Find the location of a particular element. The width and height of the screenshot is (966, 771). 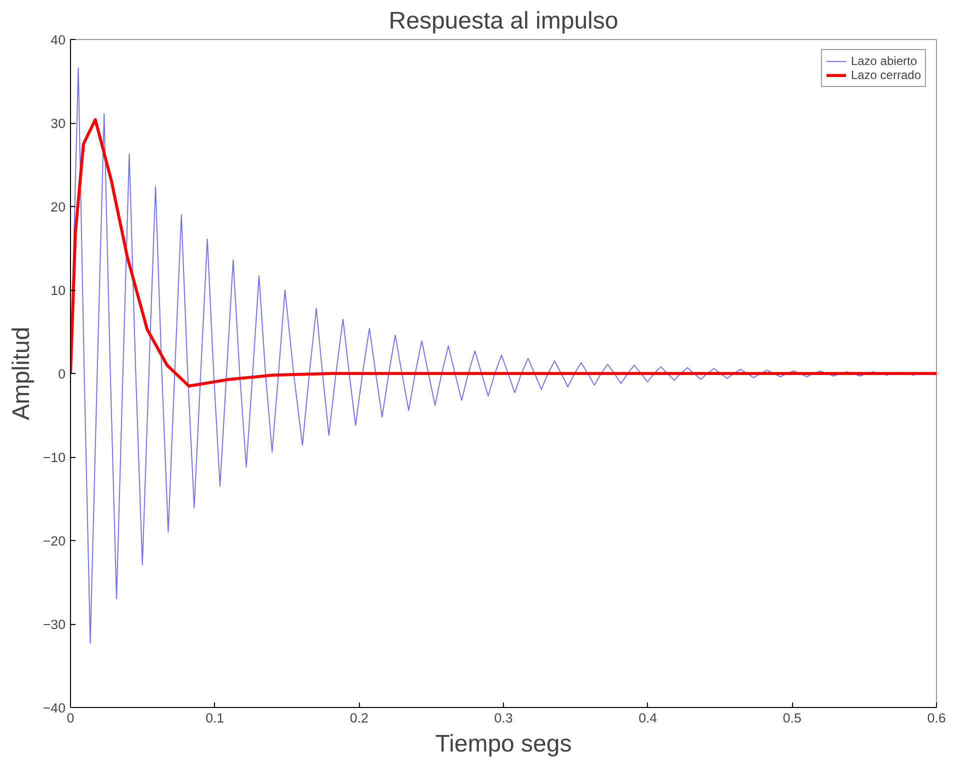

y-tick-label: 20 is located at coordinates (58, 207).